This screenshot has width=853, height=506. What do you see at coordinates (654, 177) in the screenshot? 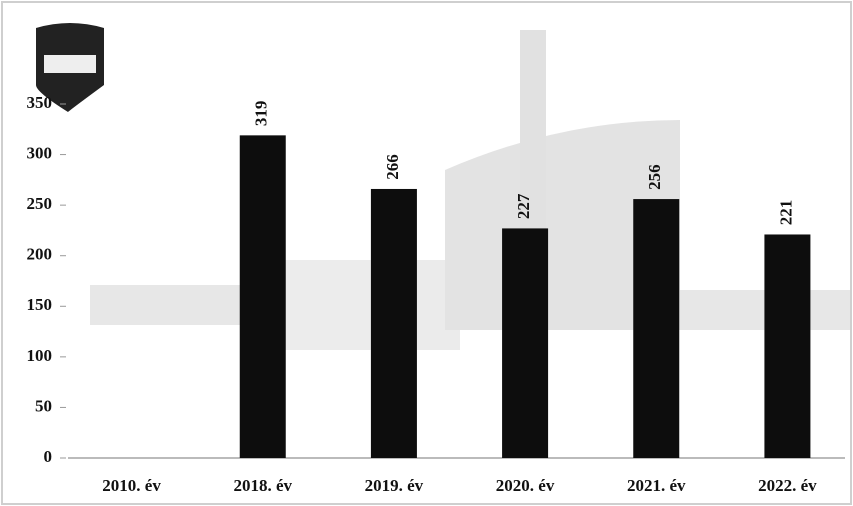
I see `value-label: 256` at bounding box center [654, 177].